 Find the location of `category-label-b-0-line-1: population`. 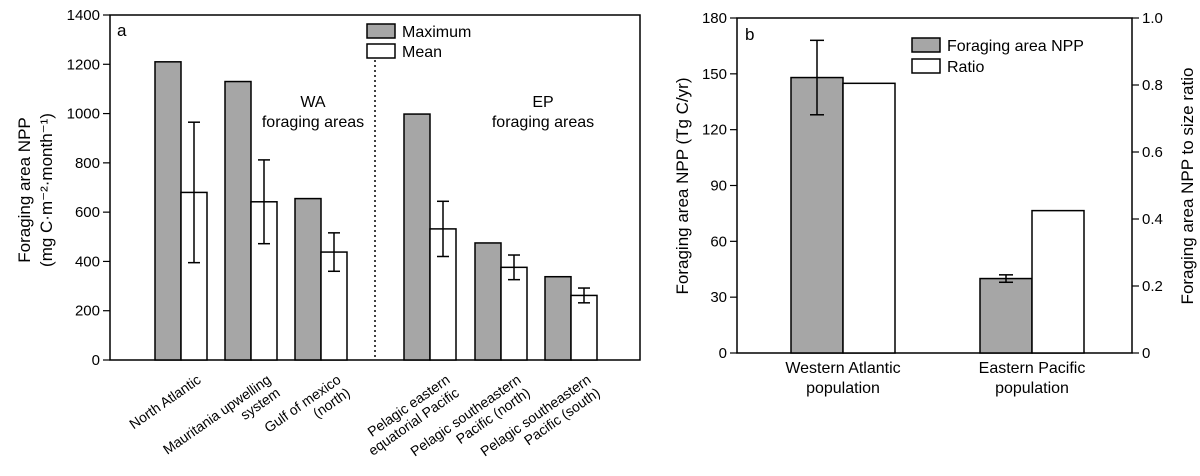

category-label-b-0-line-1: population is located at coordinates (843, 388).